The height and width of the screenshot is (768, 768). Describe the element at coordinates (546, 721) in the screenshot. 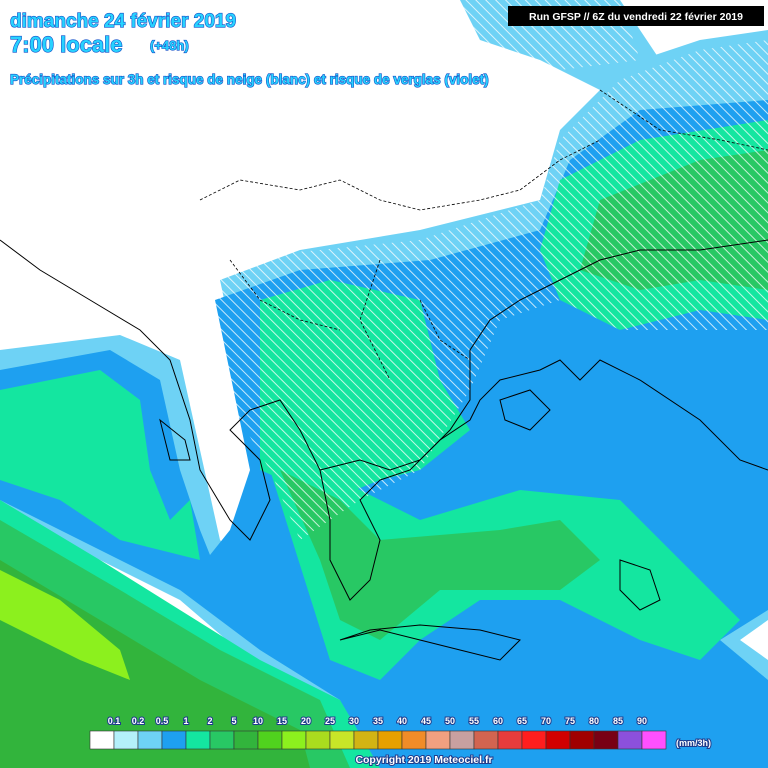

I see `legend-label: 70` at that location.